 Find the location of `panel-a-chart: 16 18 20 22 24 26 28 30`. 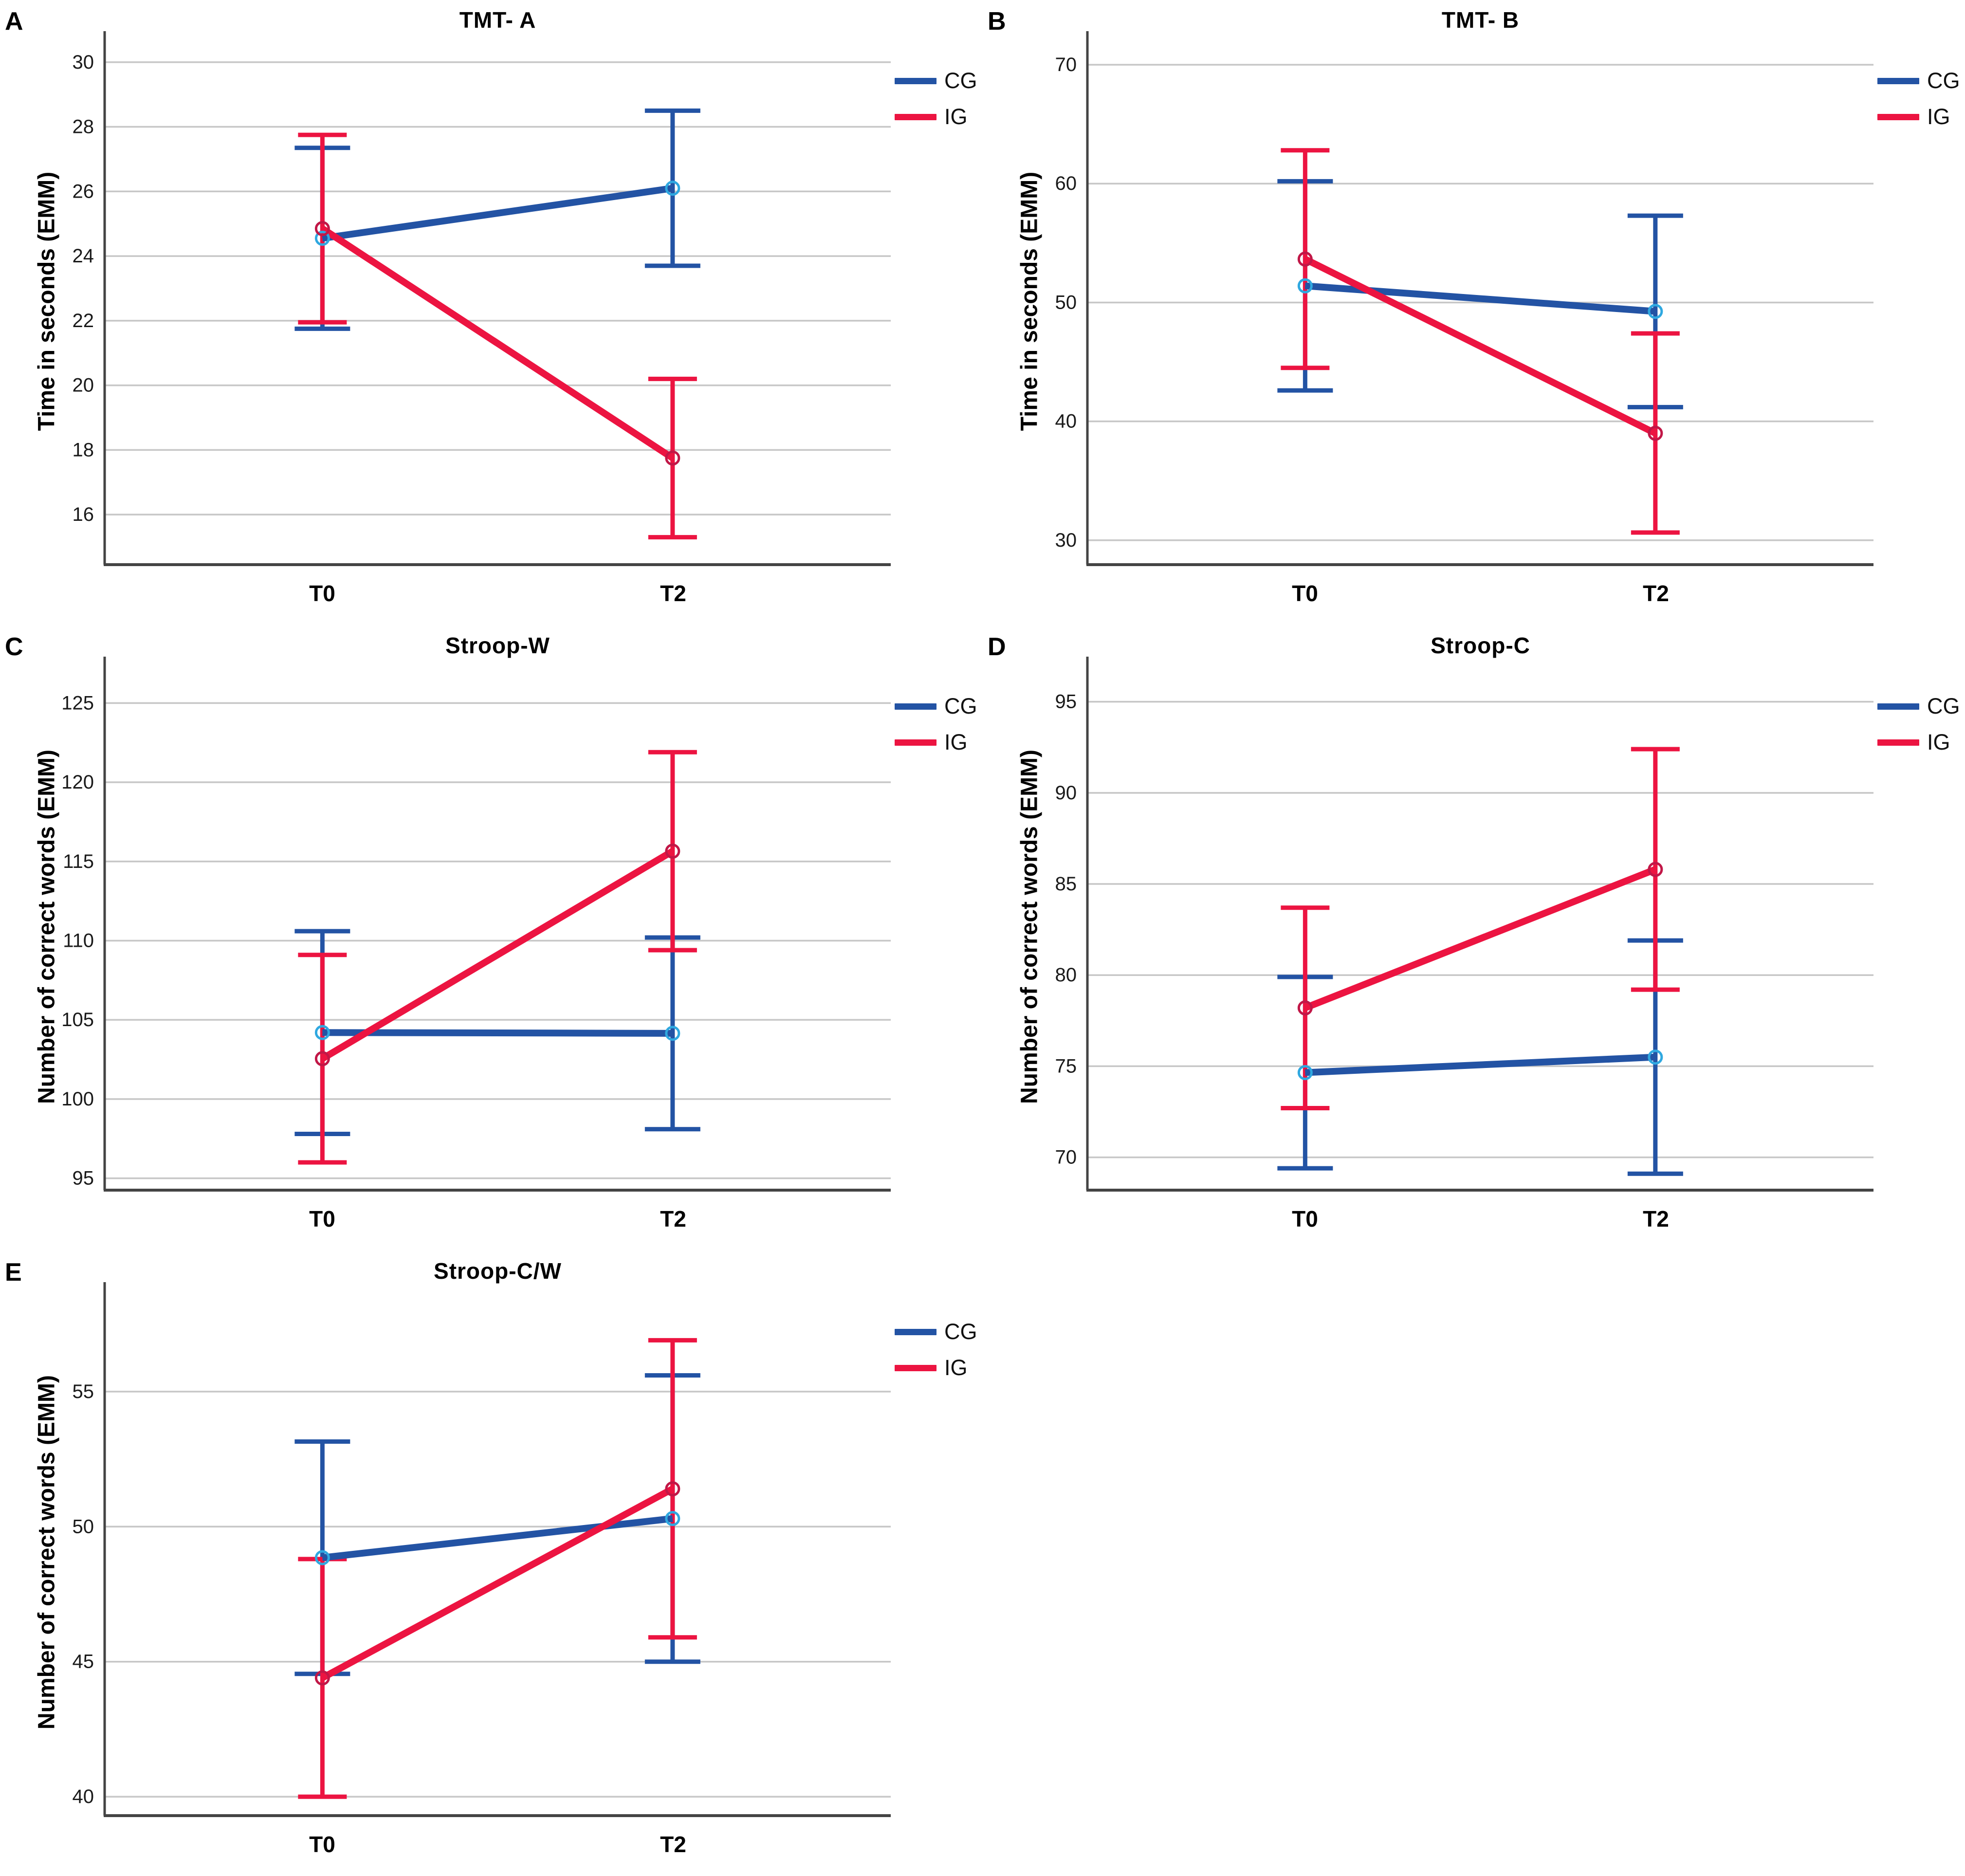

panel-a-chart: 16 18 20 22 24 26 28 30 is located at coordinates (482, 298).